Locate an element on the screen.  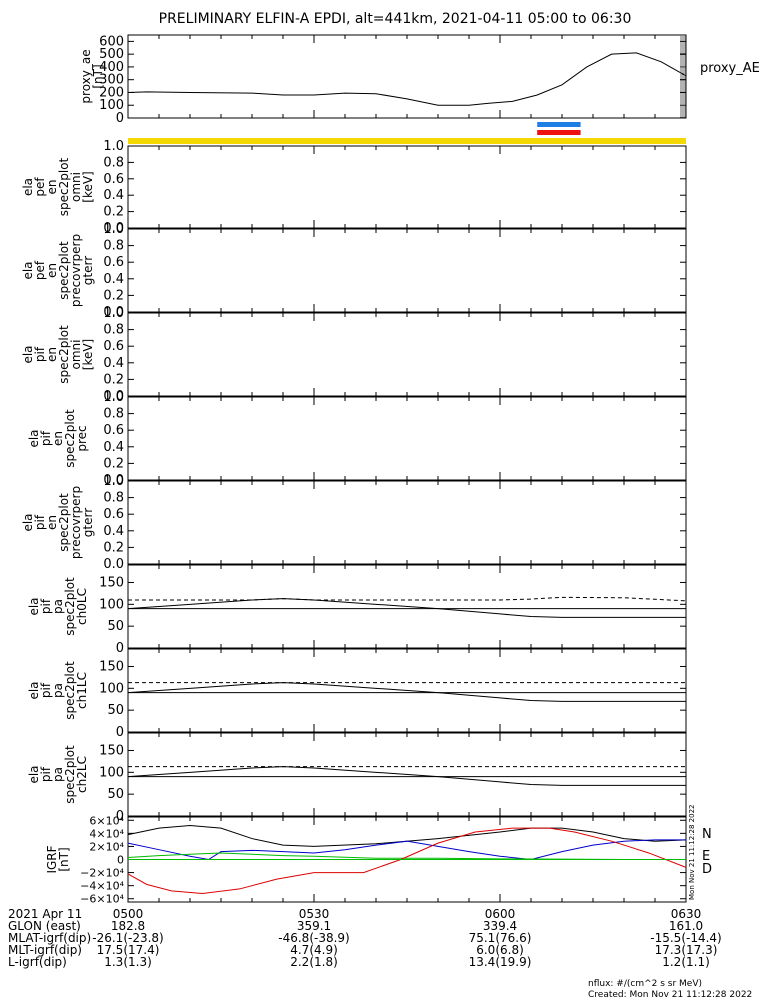
y-tick-label: 500 is located at coordinates (111, 54).